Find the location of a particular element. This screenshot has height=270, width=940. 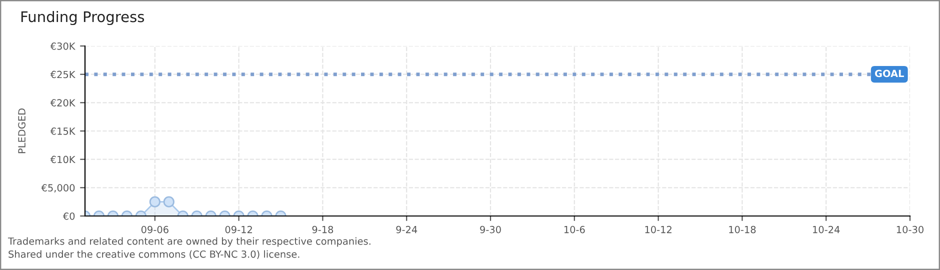

y-tick-label: €10K is located at coordinates (63, 160).